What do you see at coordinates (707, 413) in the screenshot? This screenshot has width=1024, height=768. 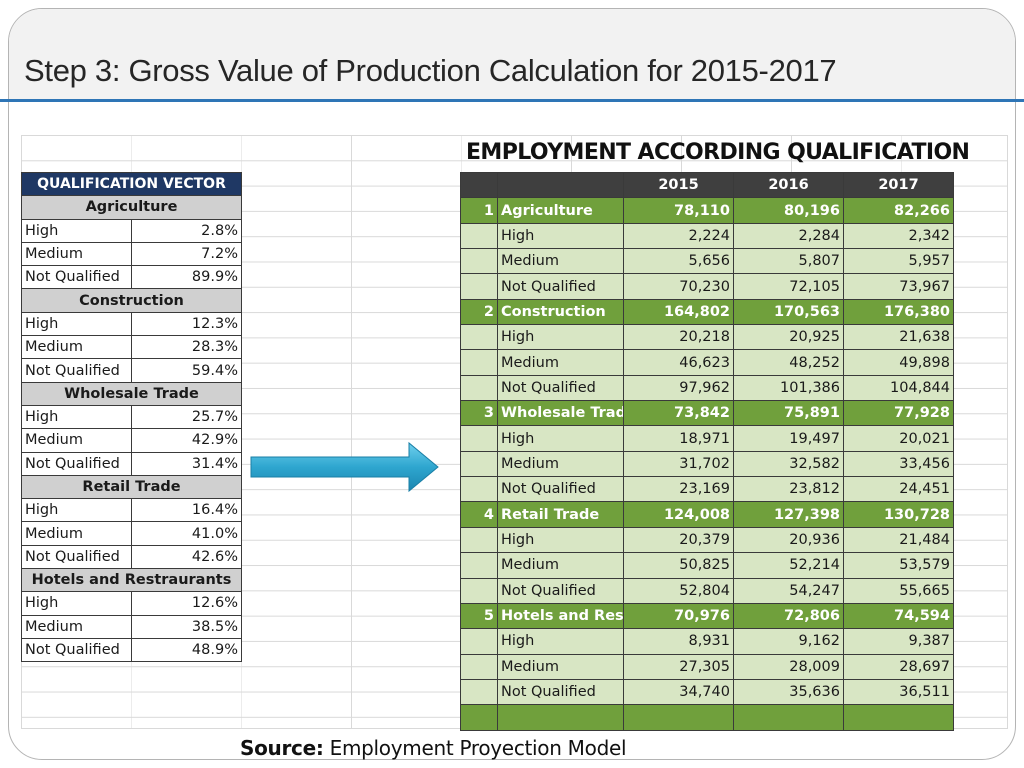 I see `employment-sector-row: 3 Wholesale Trad 73,842 75,891 77,928` at bounding box center [707, 413].